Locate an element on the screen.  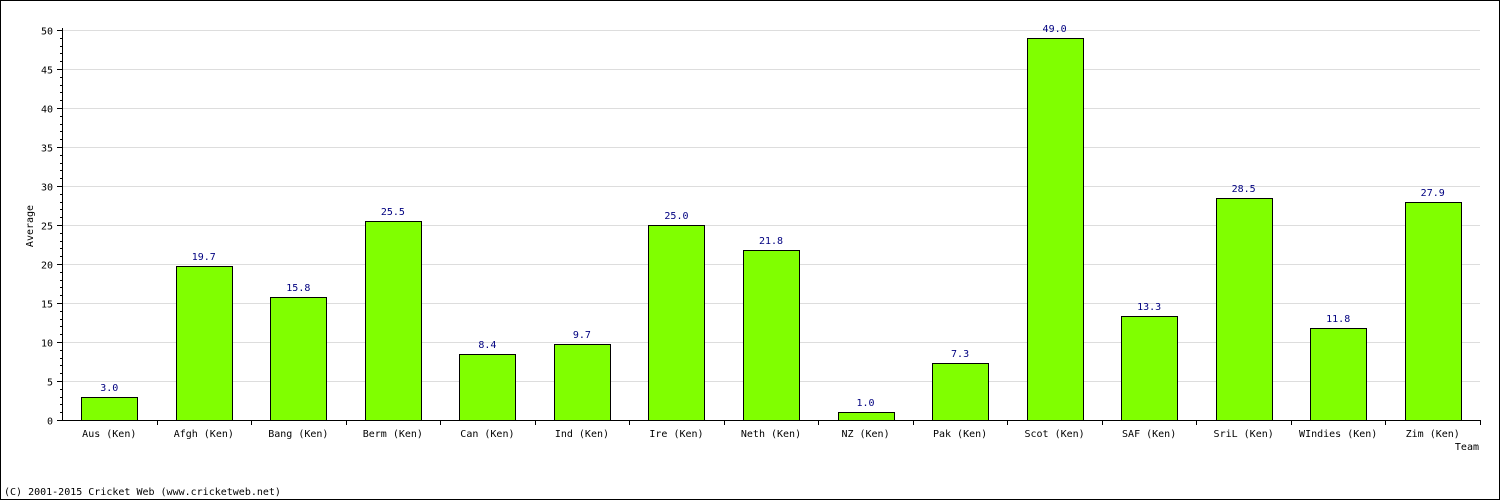
y-tick-label: 20 is located at coordinates (47, 266).